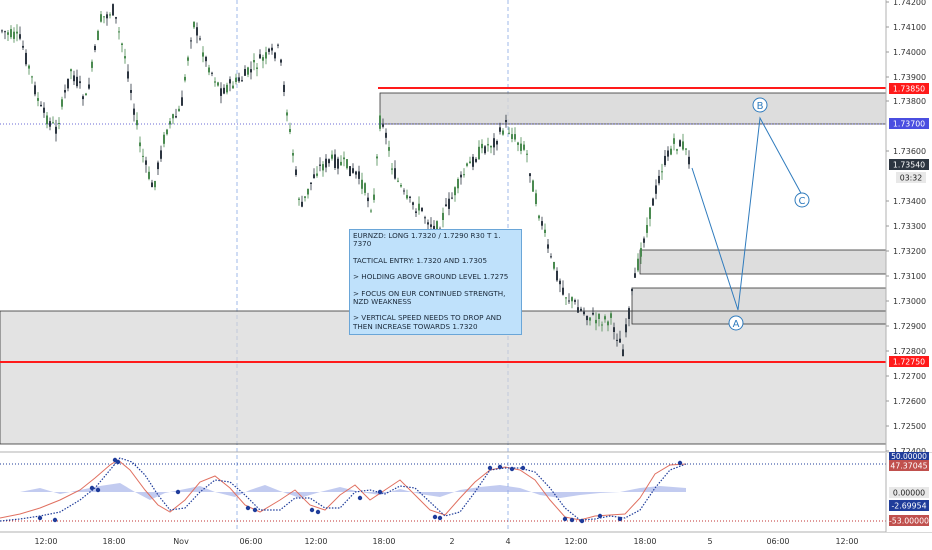  I want to click on price-tick-label: 1.73900, so click(909, 77).